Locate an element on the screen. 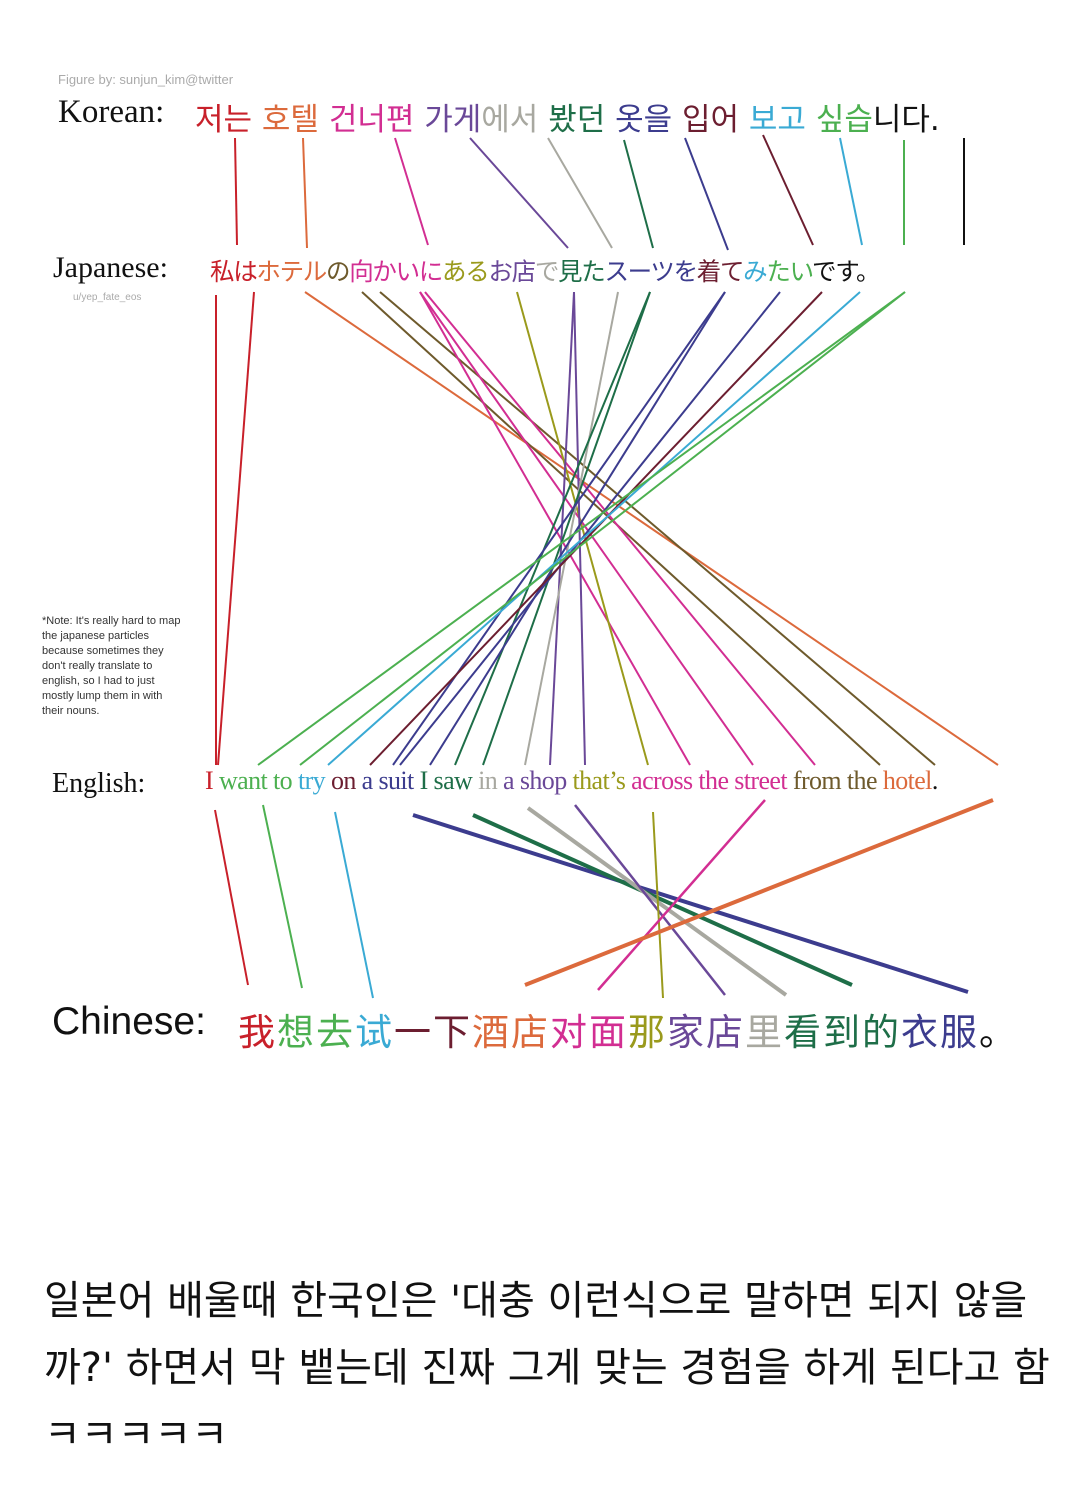 Image resolution: width=1080 pixels, height=1510 pixels. chinese-segment: 我 is located at coordinates (257, 1032).